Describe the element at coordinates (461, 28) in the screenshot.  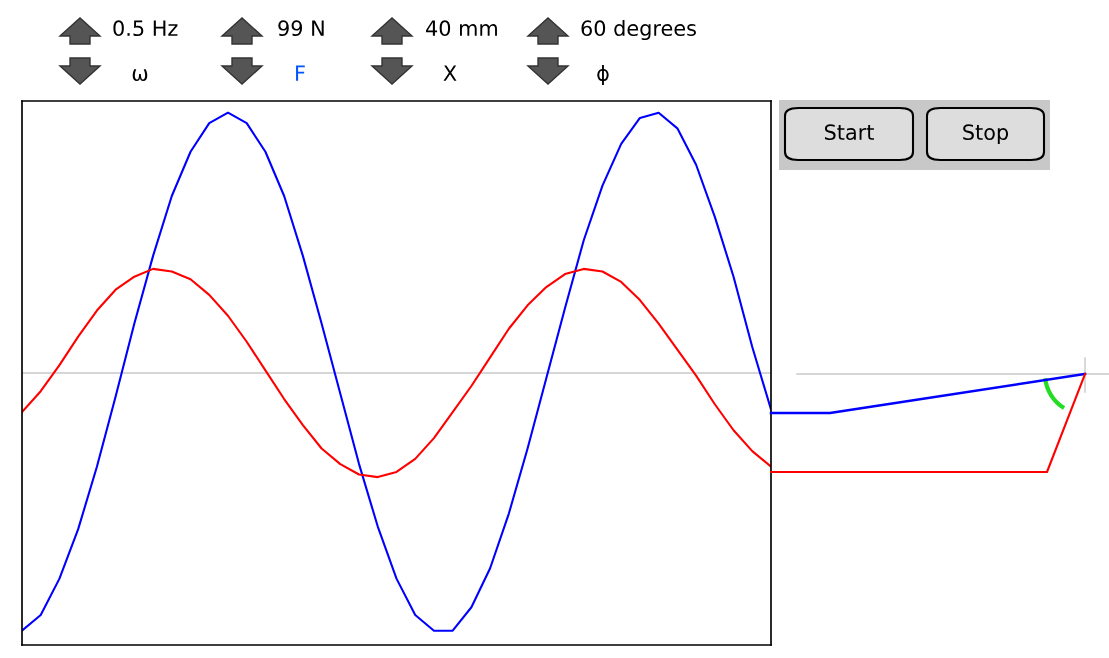
I see `text: 40 mm` at that location.